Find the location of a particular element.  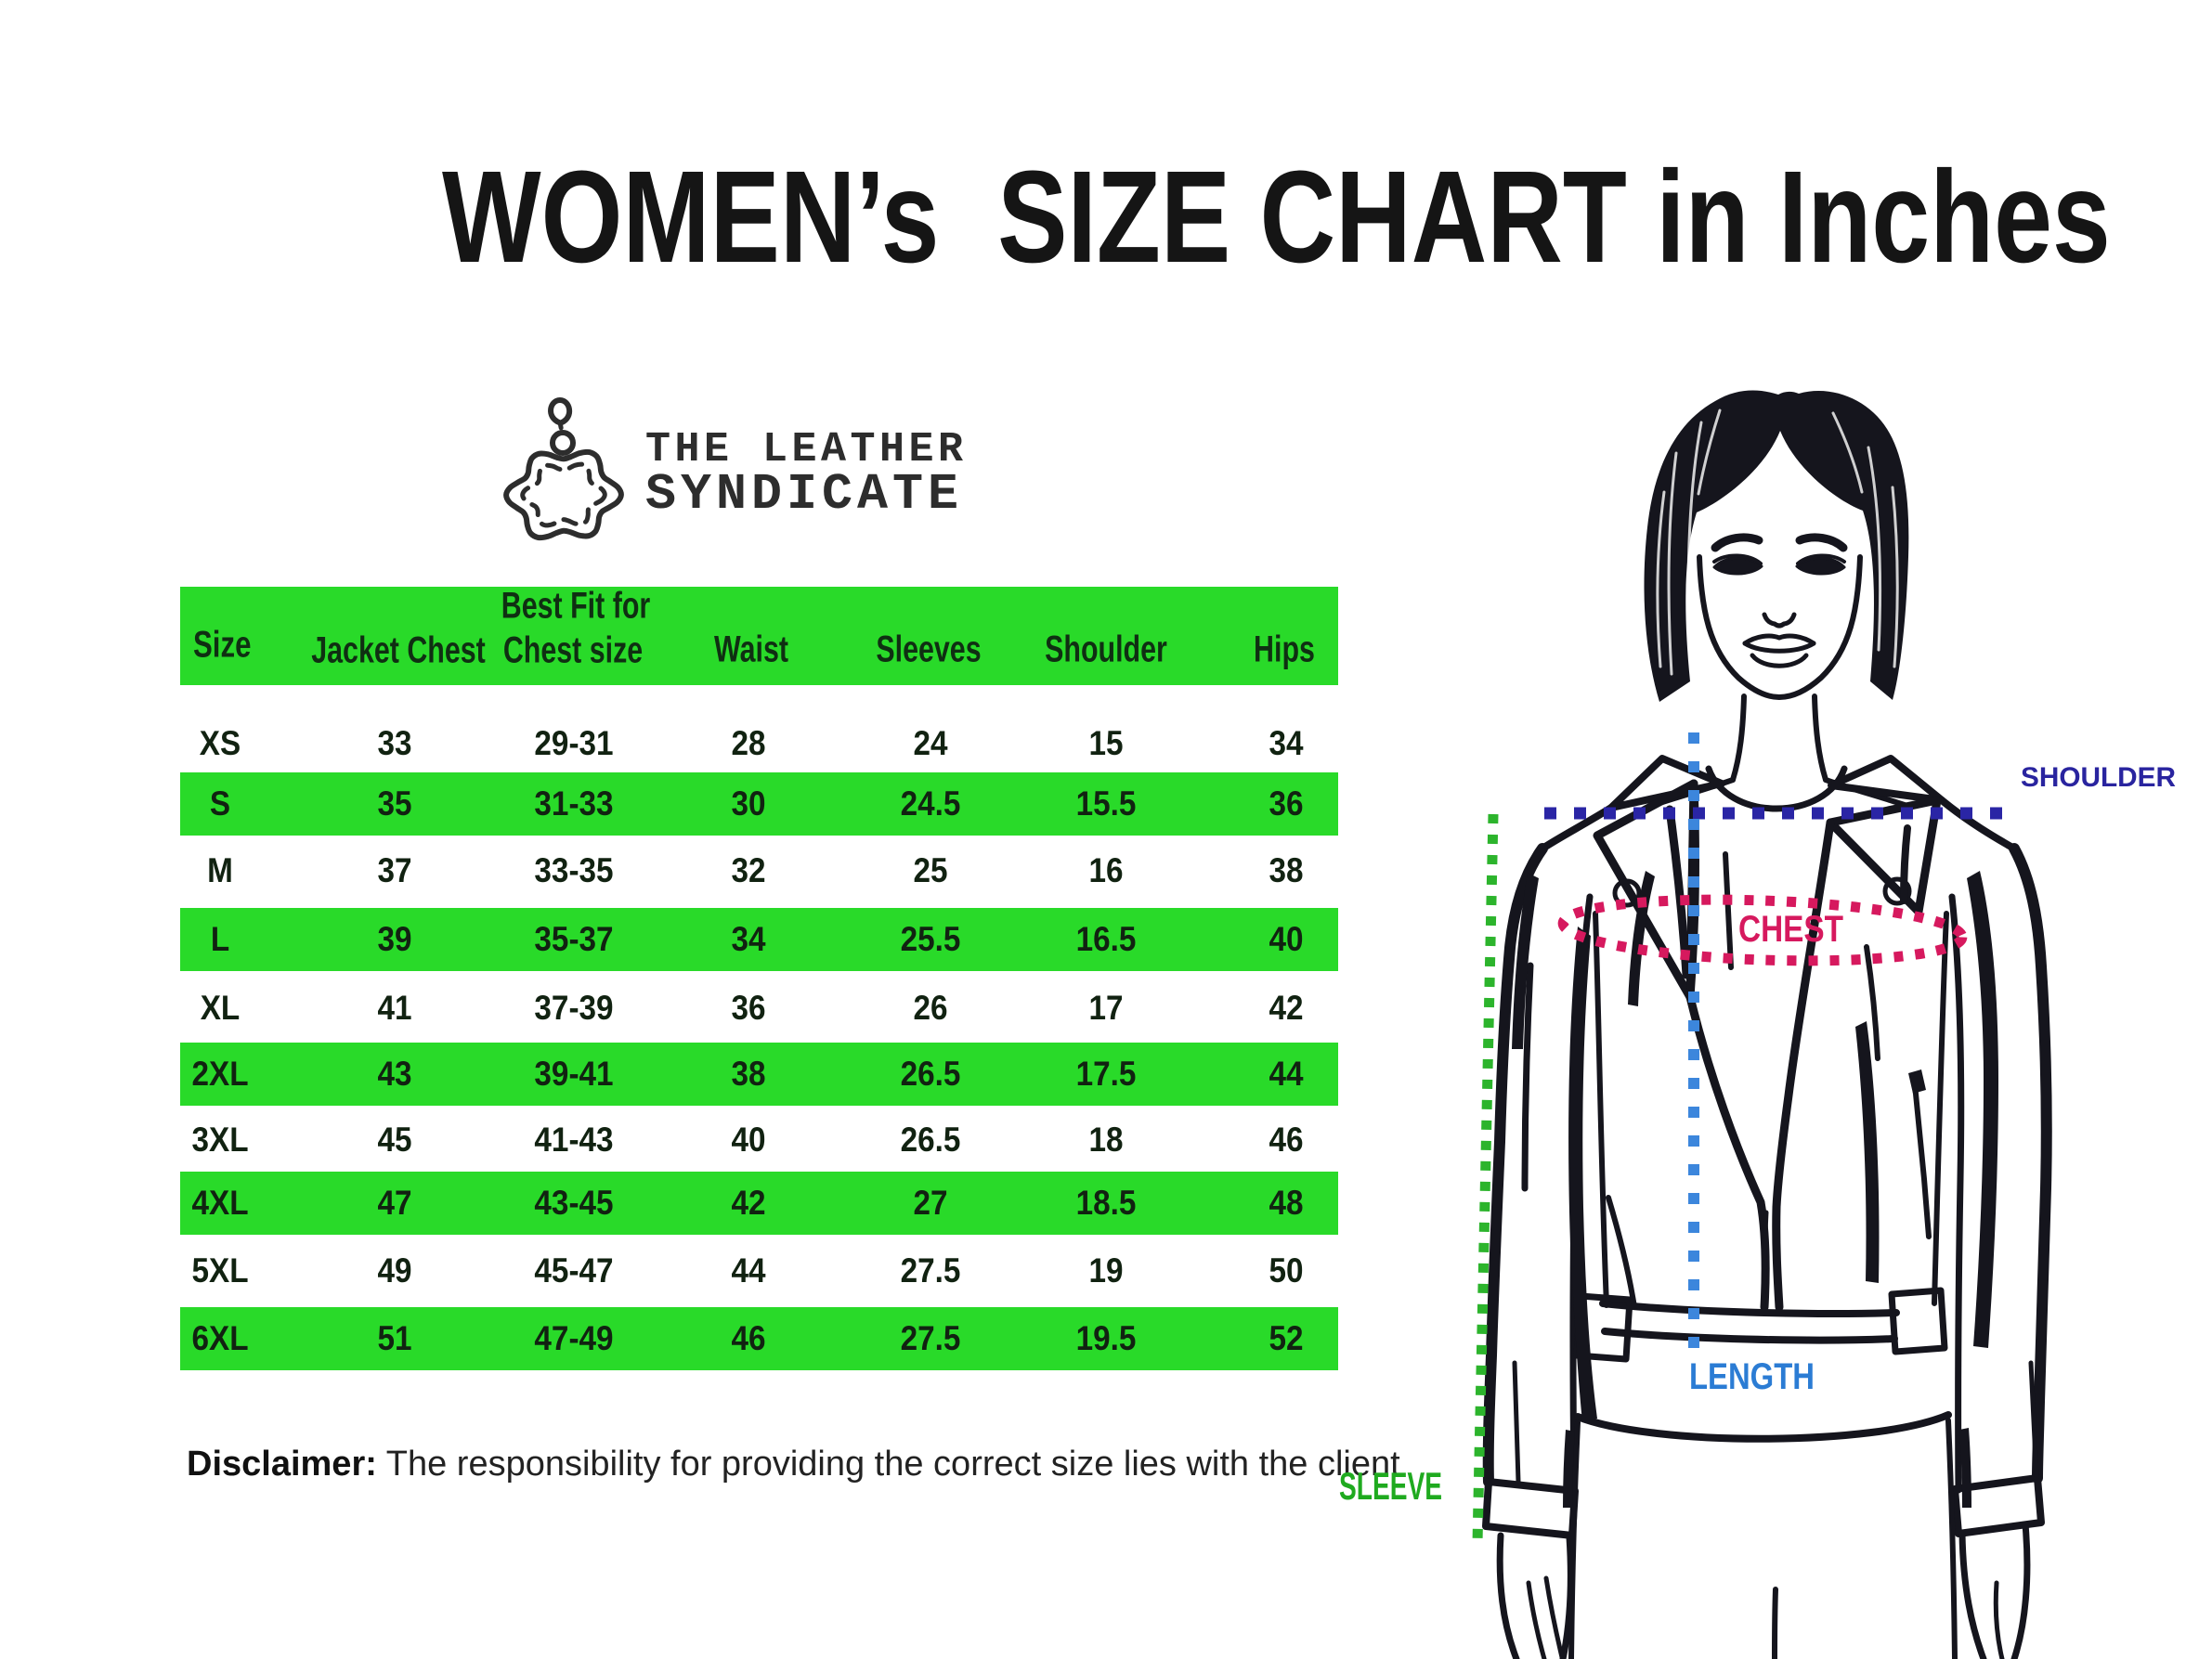

svg-text: SLEEVE is located at coordinates (1390, 1486).